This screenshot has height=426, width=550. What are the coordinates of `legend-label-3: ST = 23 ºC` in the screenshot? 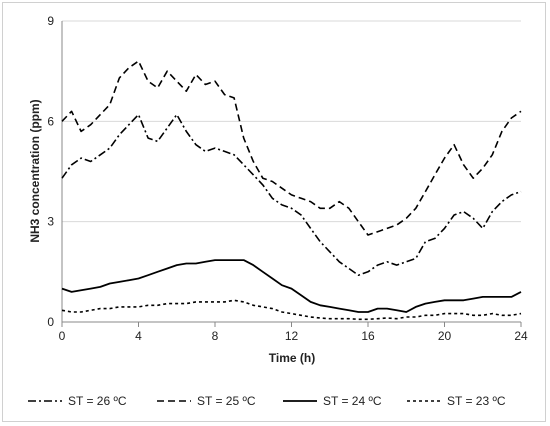 It's located at (476, 401).